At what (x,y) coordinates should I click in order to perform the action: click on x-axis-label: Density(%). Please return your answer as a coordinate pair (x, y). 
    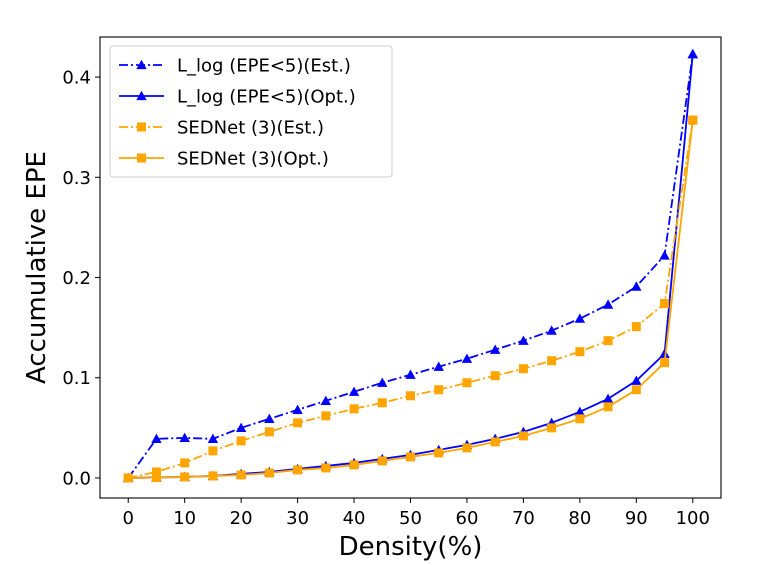
    Looking at the image, I should click on (411, 547).